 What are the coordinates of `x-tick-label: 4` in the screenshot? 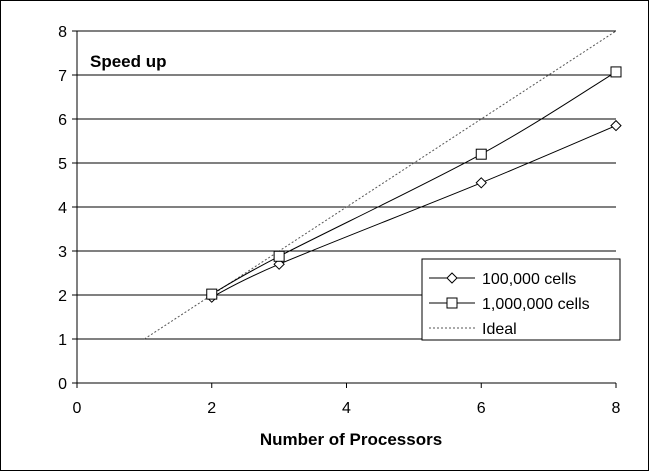 It's located at (346, 408).